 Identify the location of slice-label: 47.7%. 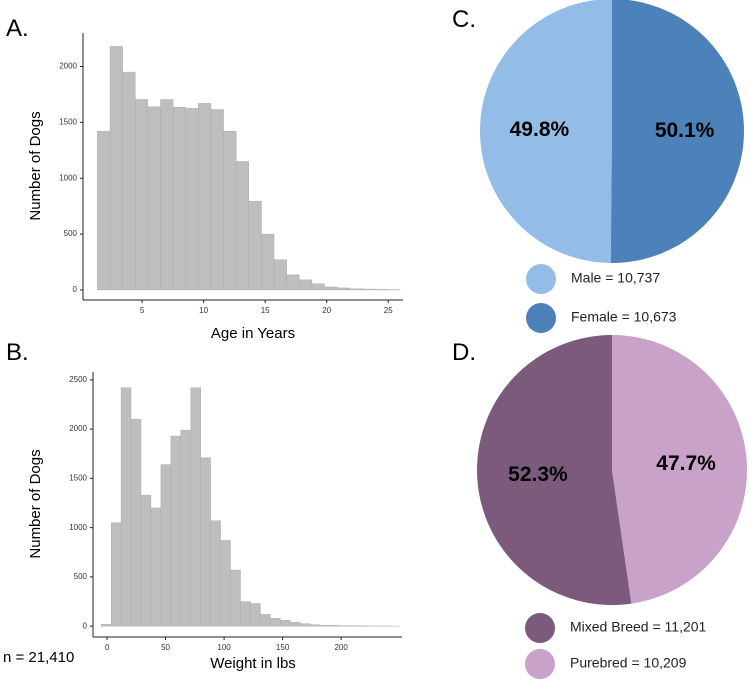
(686, 463).